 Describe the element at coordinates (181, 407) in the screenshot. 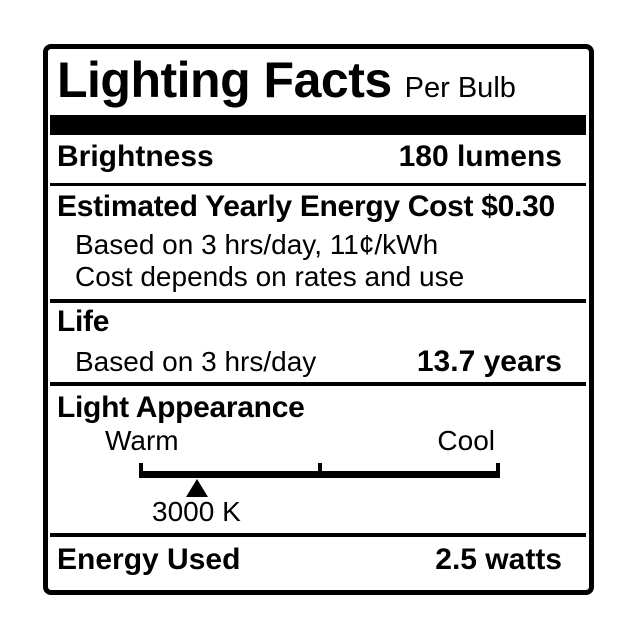

I see `light-appearance-heading: Light Appearance` at that location.